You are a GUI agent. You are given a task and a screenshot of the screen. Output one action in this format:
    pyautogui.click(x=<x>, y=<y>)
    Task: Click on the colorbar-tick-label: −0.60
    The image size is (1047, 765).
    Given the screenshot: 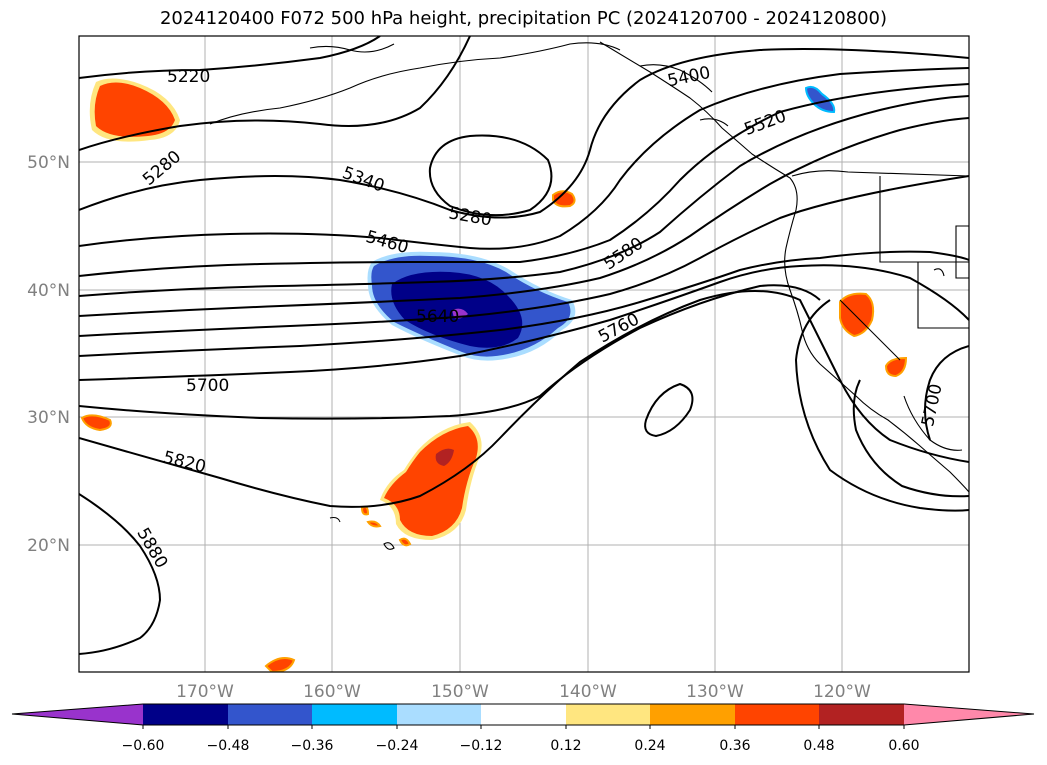 What is the action you would take?
    pyautogui.click(x=143, y=746)
    